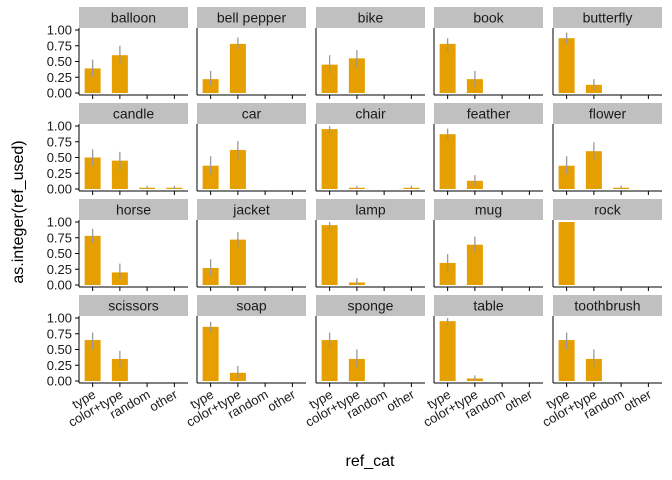 This screenshot has height=480, width=672. Describe the element at coordinates (18, 211) in the screenshot. I see `y-axis-title: as.integer(ref_used)` at that location.